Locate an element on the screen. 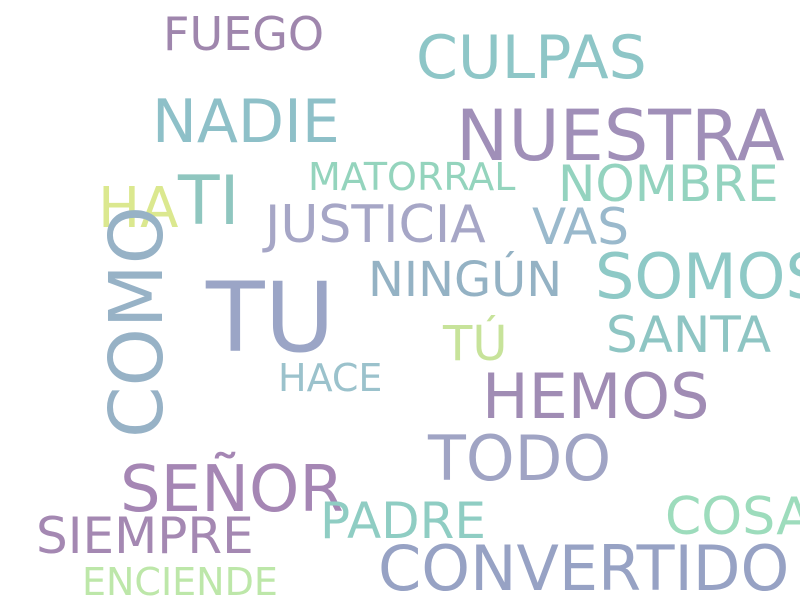 This screenshot has height=600, width=800. word-nuestra: NUESTRA is located at coordinates (620, 136).